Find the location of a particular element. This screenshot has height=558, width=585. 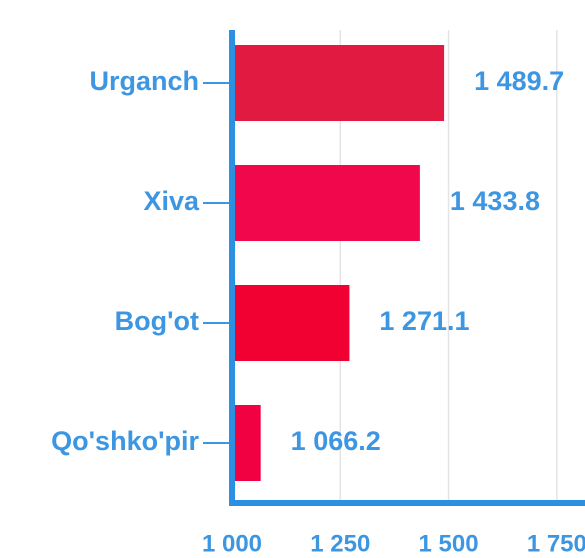

x-tick-label: 1 750 is located at coordinates (556, 543).